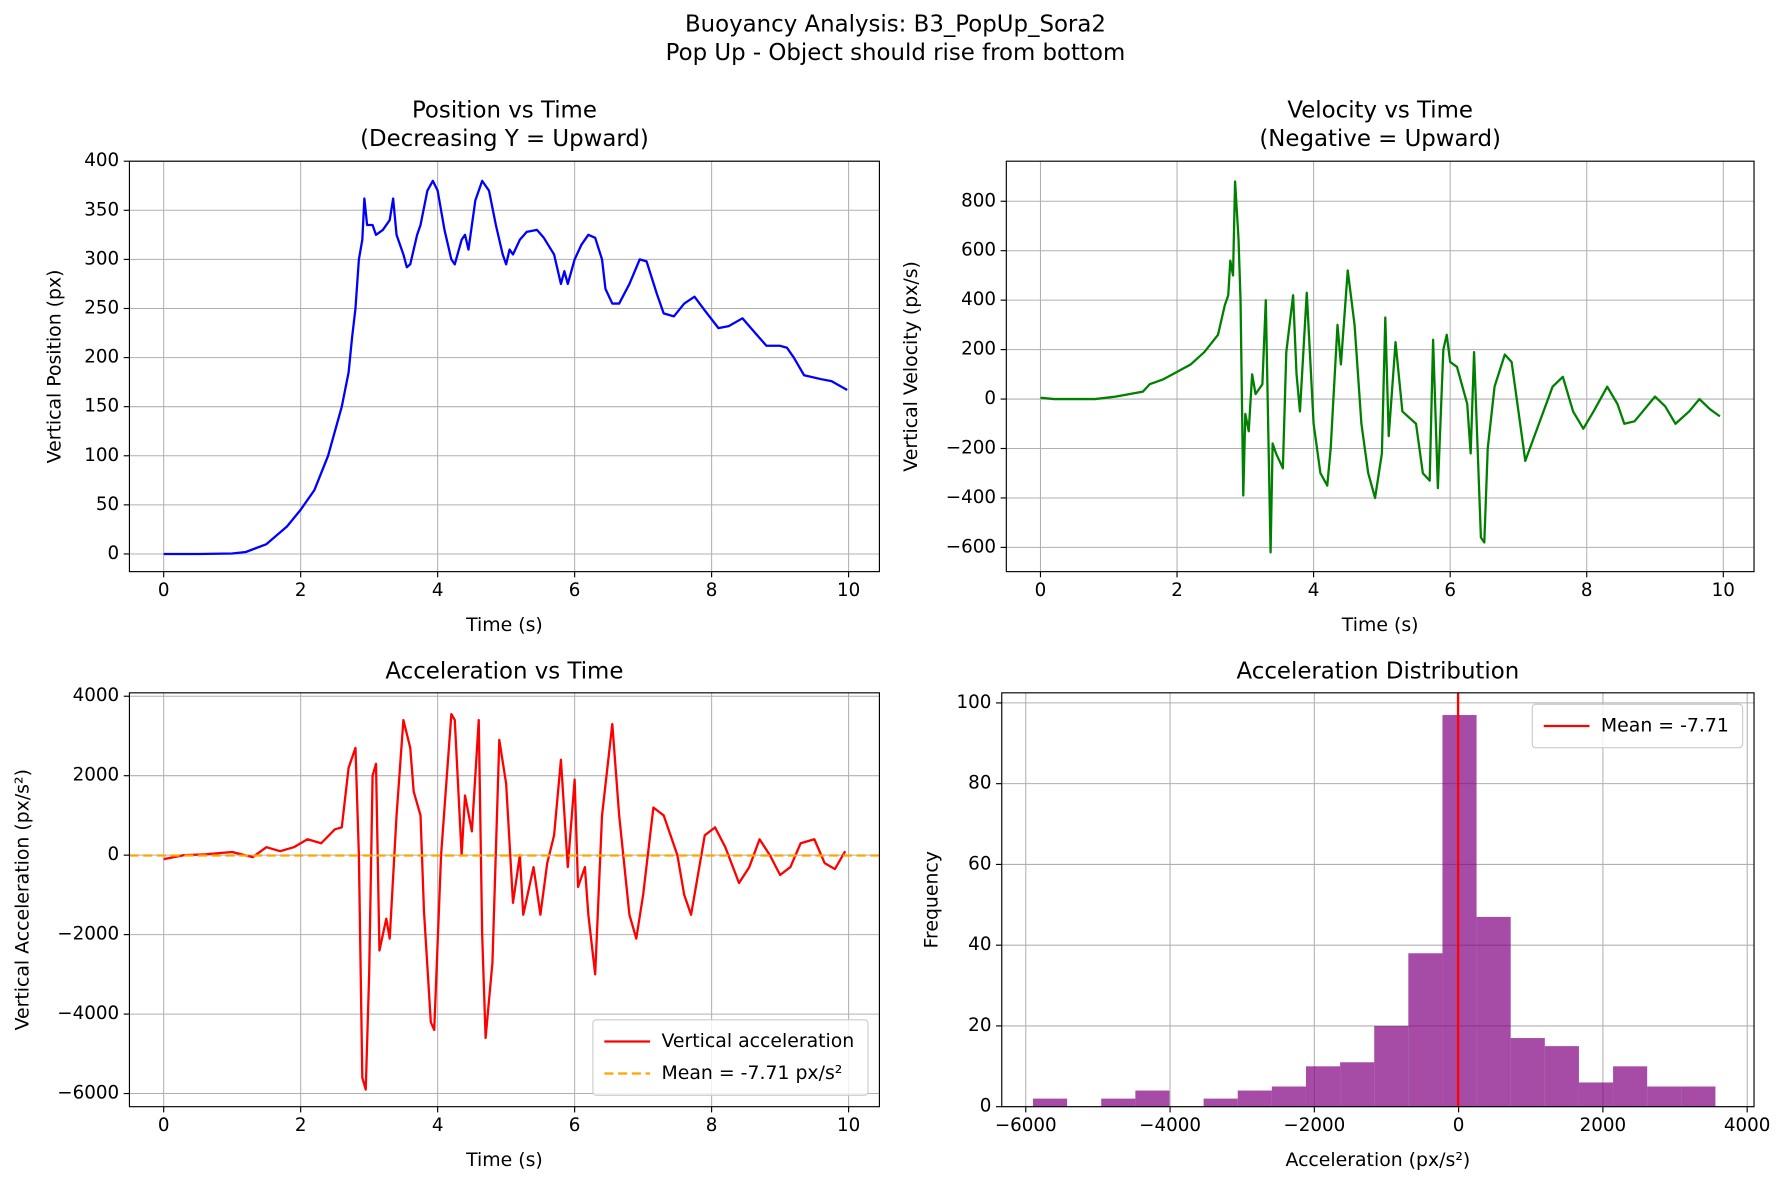 This screenshot has width=1784, height=1181. Describe the element at coordinates (971, 448) in the screenshot. I see `y-tick-label: −200` at that location.